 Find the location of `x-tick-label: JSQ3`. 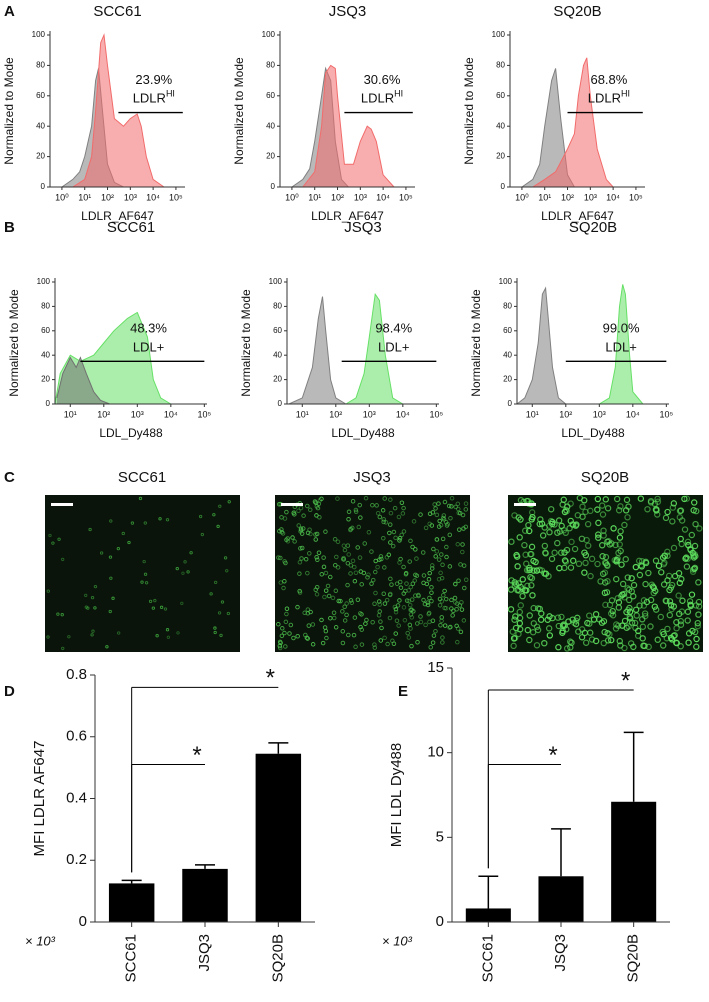

x-tick-label: JSQ3 is located at coordinates (204, 953).